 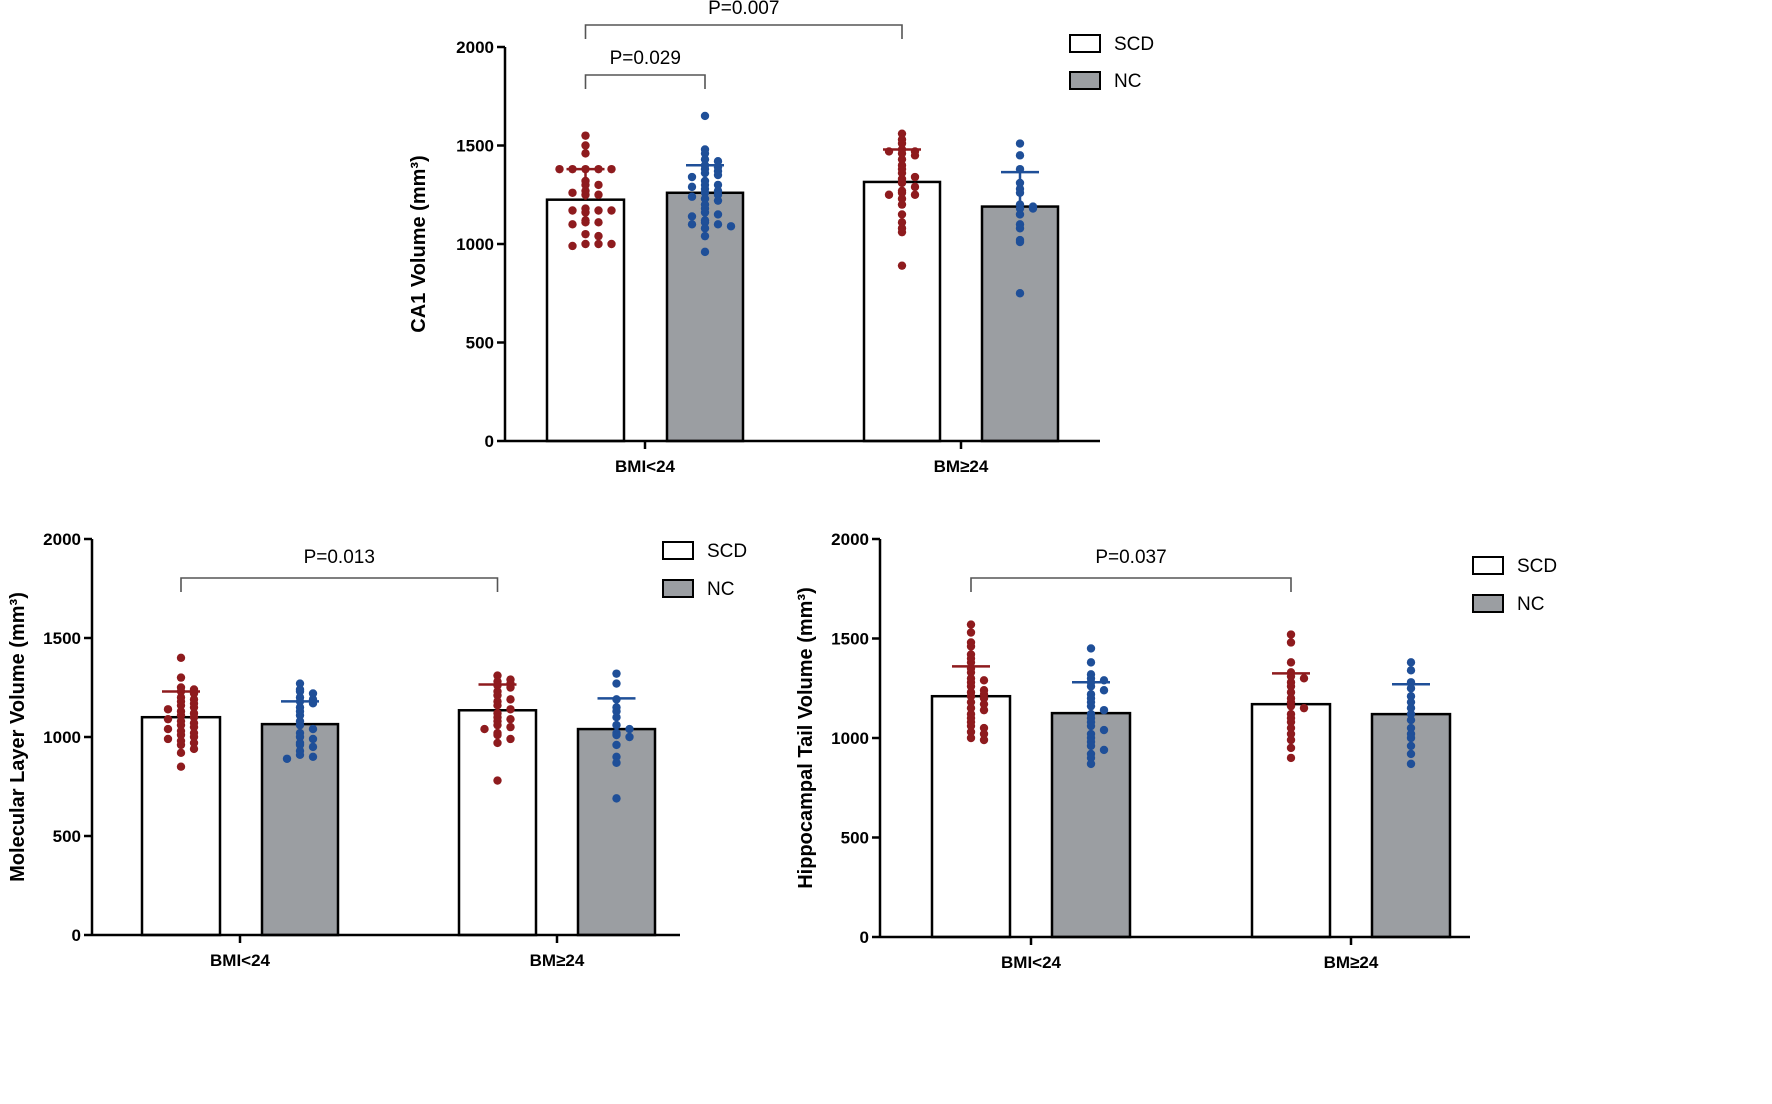 I want to click on y-axis-label: CA1 Volume (mm³), so click(x=419, y=243).